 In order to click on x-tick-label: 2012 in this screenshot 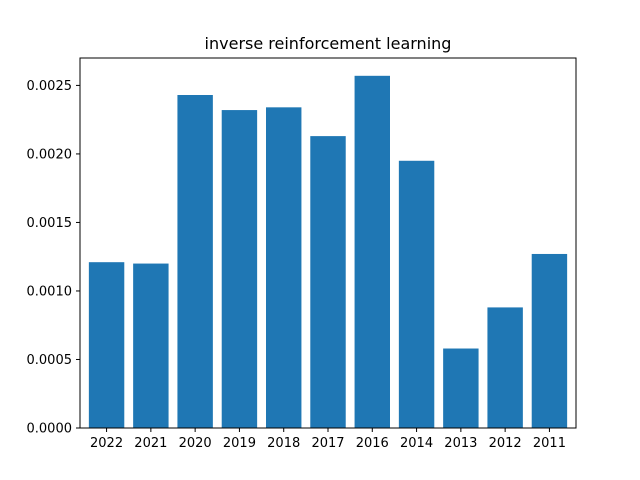, I will do `click(505, 443)`.